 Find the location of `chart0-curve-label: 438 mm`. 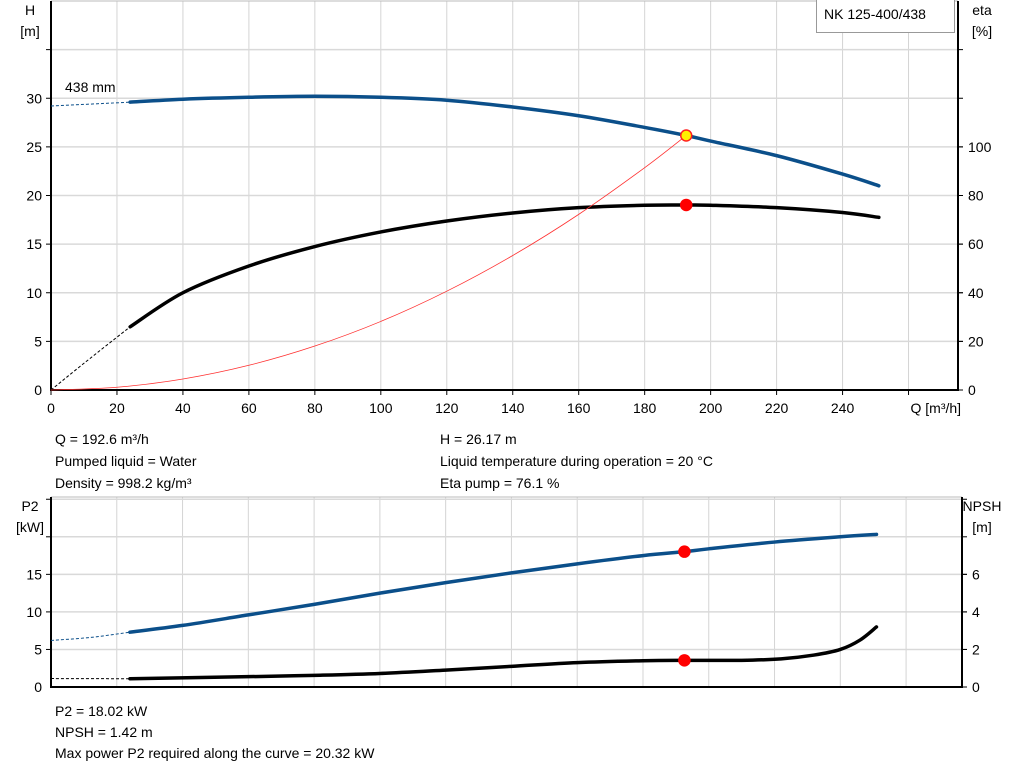

chart0-curve-label: 438 mm is located at coordinates (90, 87).